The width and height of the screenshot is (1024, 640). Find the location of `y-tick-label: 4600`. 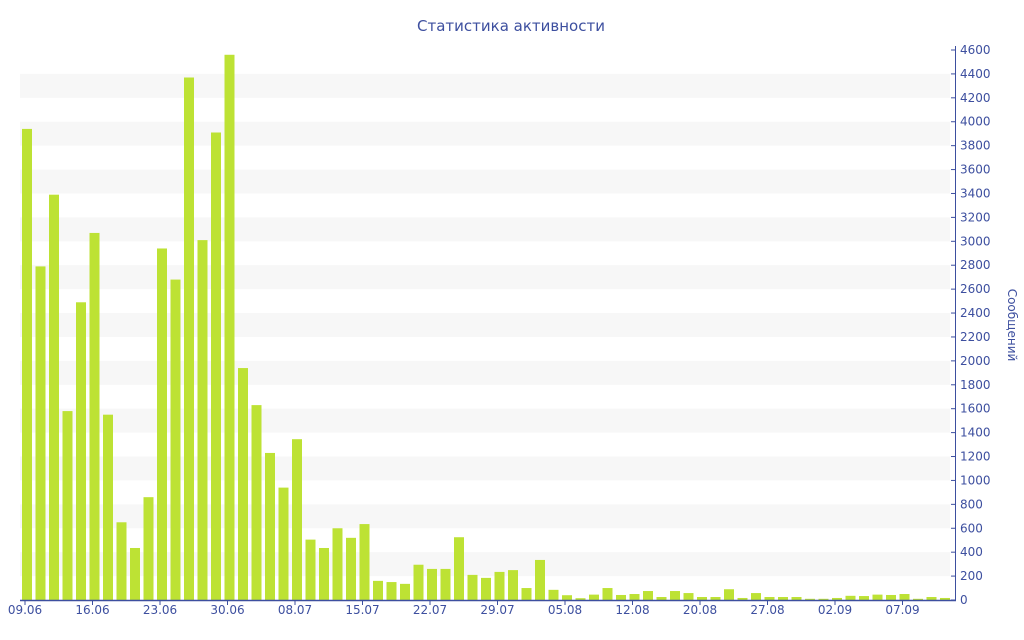

y-tick-label: 4600 is located at coordinates (975, 50).